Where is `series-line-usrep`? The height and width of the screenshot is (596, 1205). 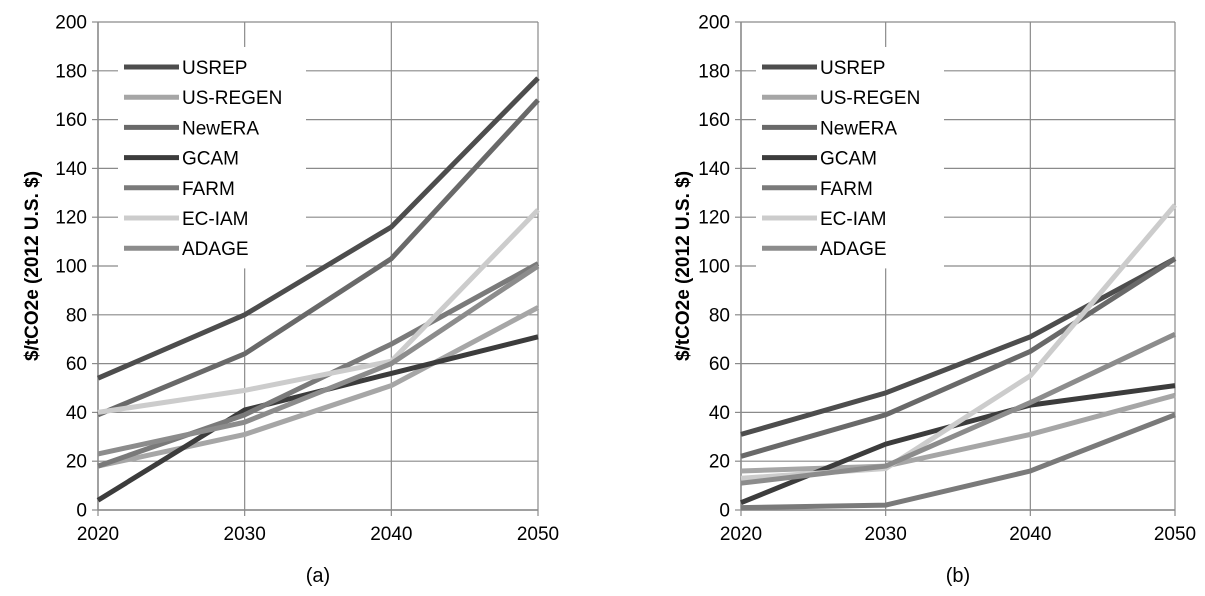 series-line-usrep is located at coordinates (958, 346).